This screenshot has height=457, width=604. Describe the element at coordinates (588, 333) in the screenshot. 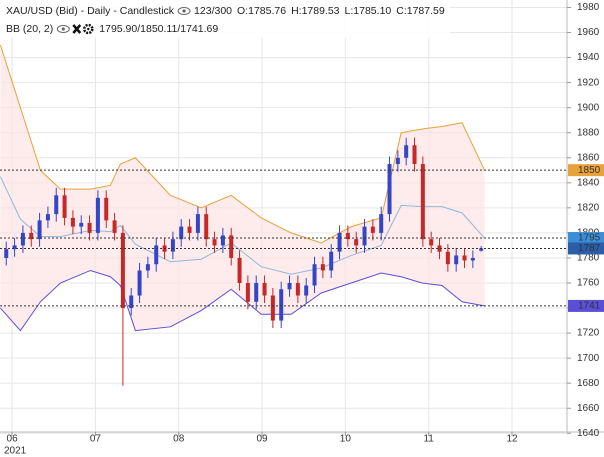

I see `y-tick-label: 1720` at that location.